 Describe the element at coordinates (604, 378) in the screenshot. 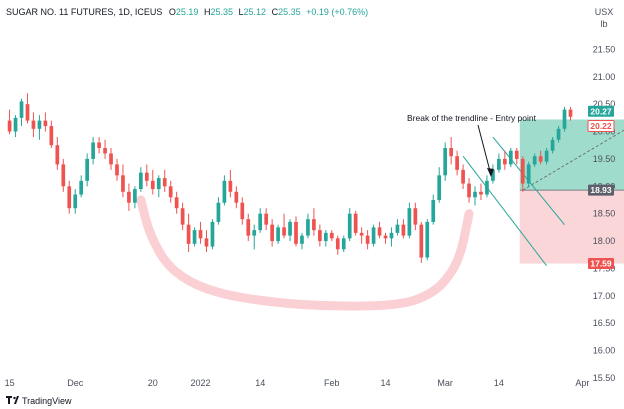

I see `price-tick-label: 15.50` at that location.